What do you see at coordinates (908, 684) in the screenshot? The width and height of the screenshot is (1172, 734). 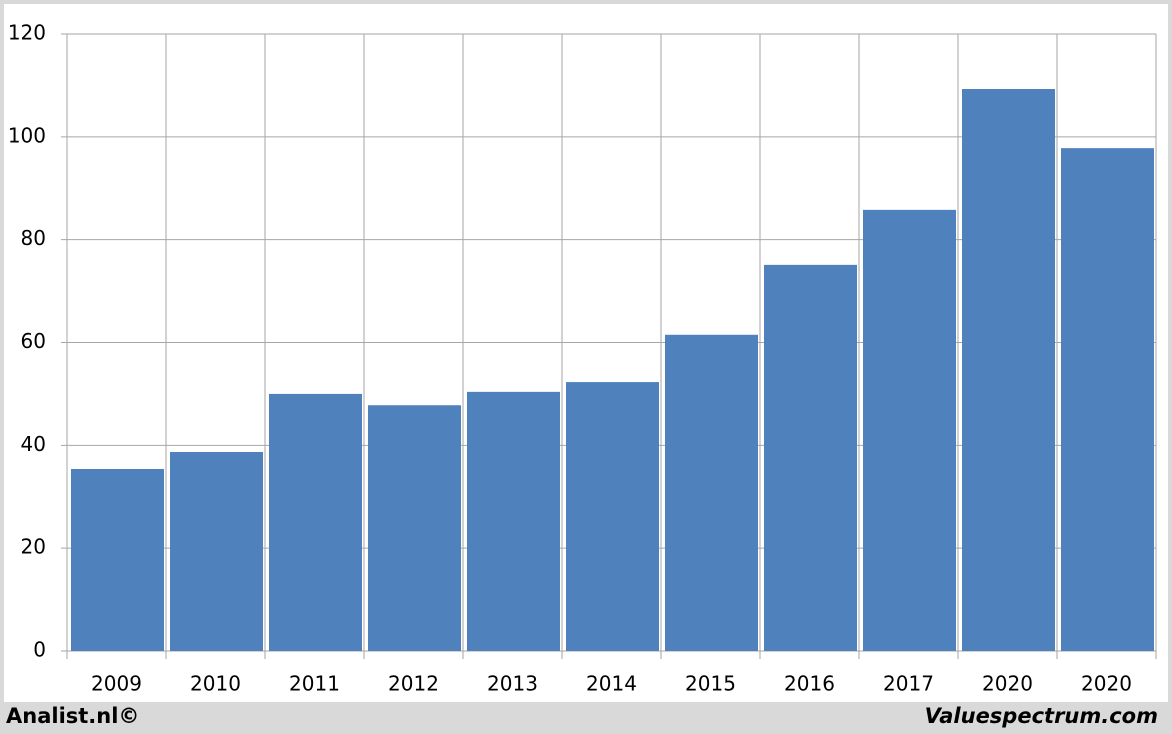 I see `x-tick-label: 2017` at bounding box center [908, 684].